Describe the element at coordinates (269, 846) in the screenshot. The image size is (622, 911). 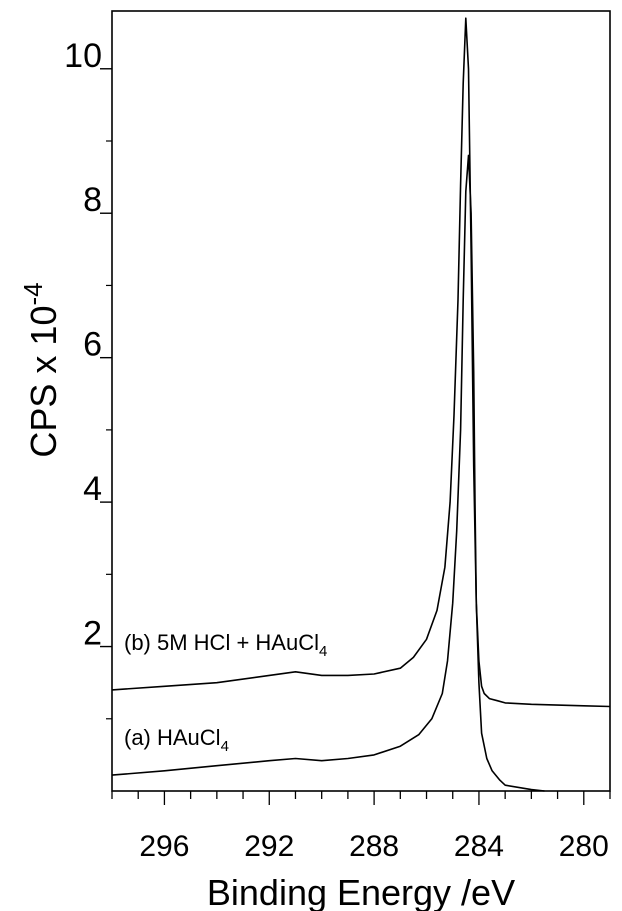
I see `x-tick-label: 292` at that location.